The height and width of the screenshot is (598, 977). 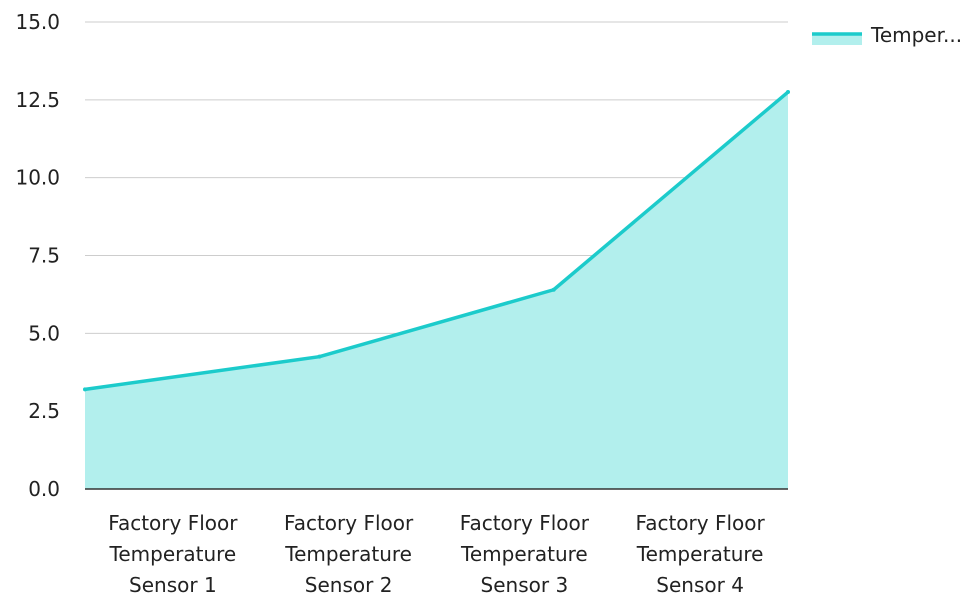 What do you see at coordinates (37, 100) in the screenshot?
I see `y-tick-label: 12.5` at bounding box center [37, 100].